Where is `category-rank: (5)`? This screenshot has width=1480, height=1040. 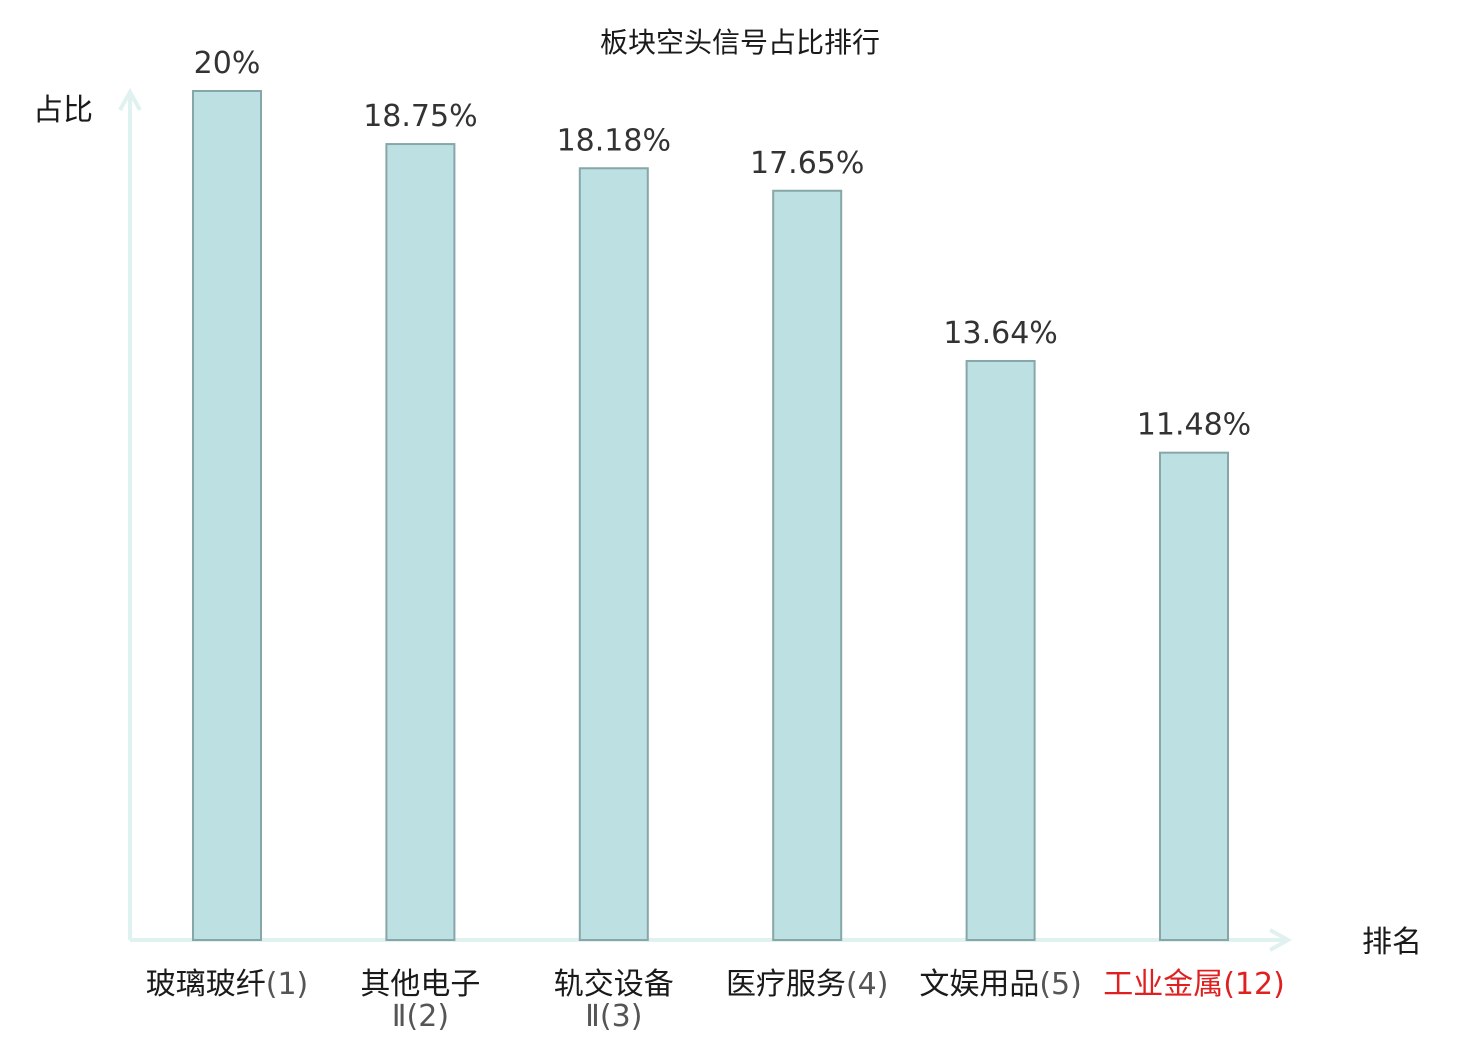
category-rank: (5) is located at coordinates (1060, 984).